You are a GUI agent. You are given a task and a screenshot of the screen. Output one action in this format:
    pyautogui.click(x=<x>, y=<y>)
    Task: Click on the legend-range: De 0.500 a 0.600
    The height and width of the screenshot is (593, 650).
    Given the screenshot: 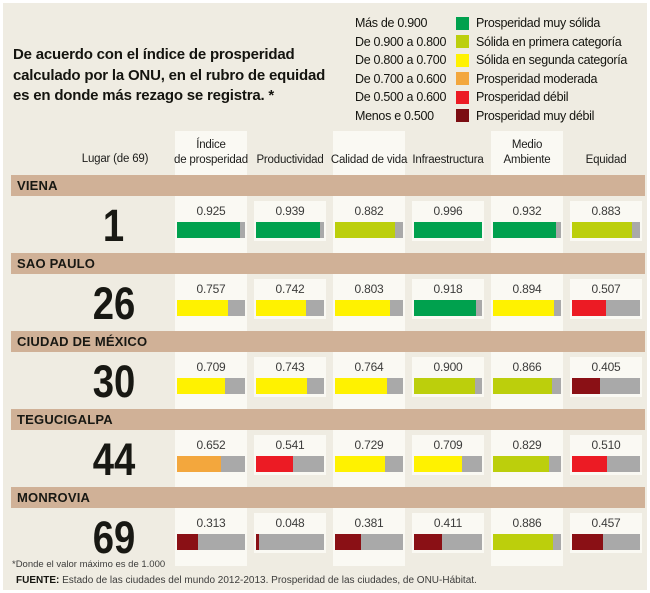 What is the action you would take?
    pyautogui.click(x=401, y=97)
    